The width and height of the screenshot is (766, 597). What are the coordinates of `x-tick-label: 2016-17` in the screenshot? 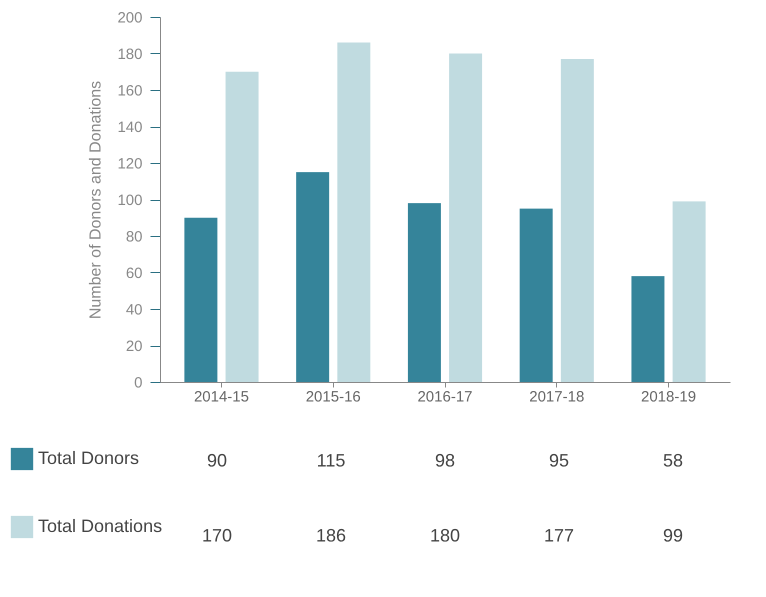 It's located at (445, 397).